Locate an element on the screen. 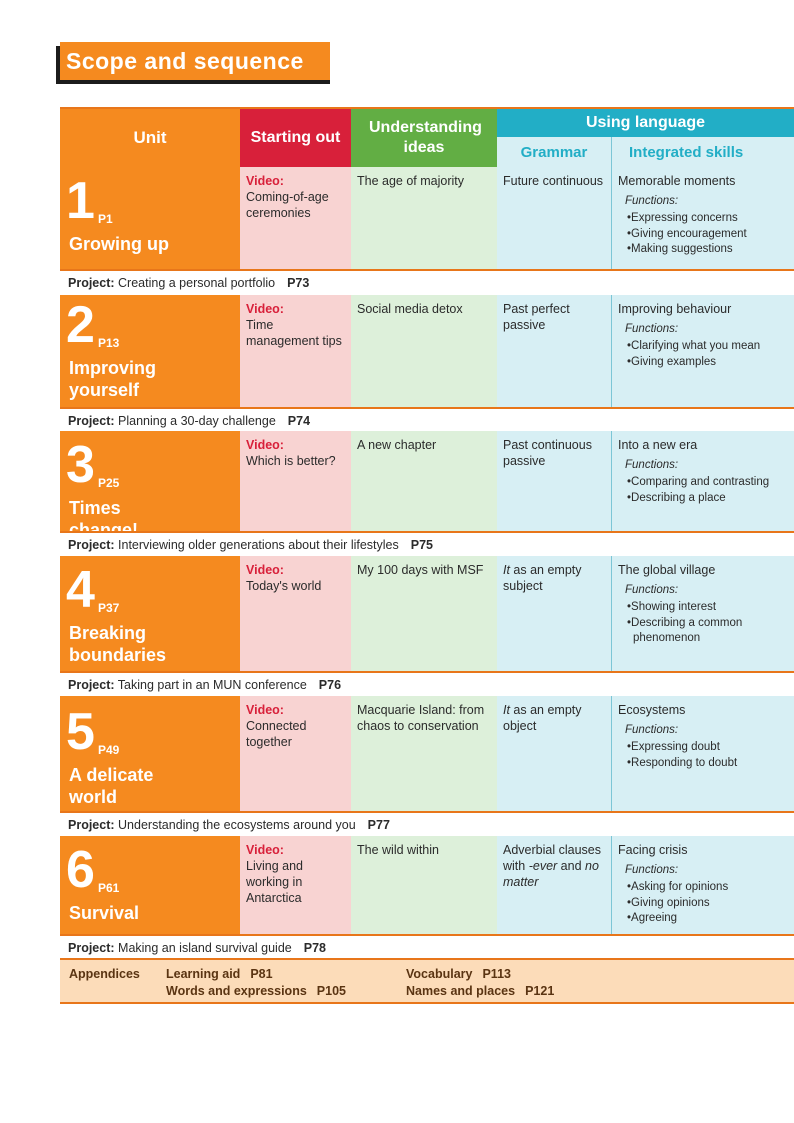 This screenshot has width=794, height=1123. project-title: Planning a 30-day challenge is located at coordinates (197, 421).